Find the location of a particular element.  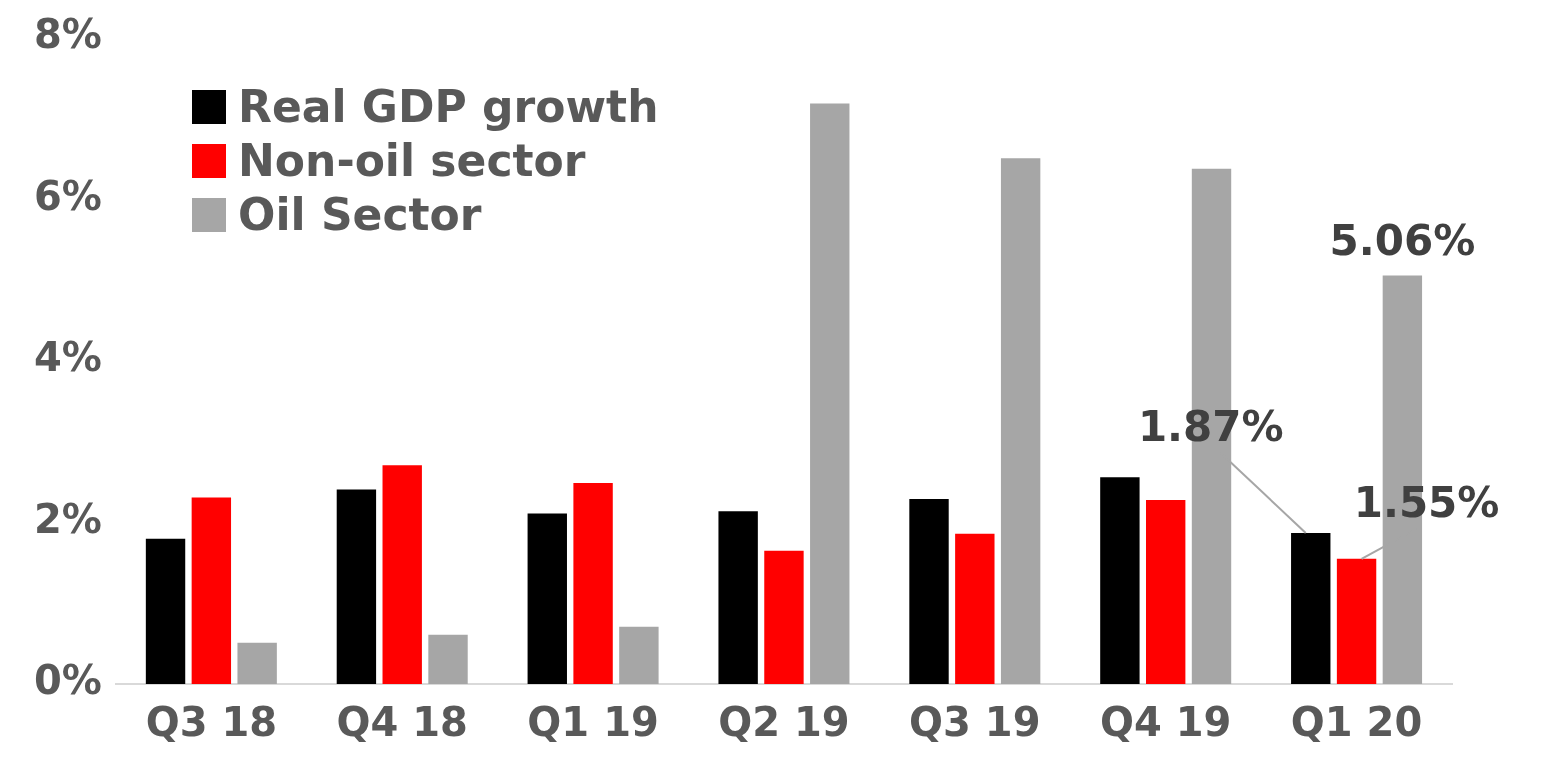

x-tick-label: Q3 18 is located at coordinates (211, 722).